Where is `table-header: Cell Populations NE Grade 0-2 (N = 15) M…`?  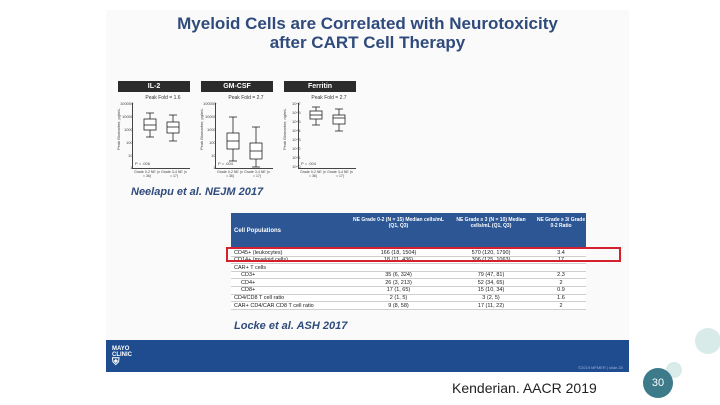
table-header: Cell Populations NE Grade 0-2 (N = 15) M… is located at coordinates (408, 231).